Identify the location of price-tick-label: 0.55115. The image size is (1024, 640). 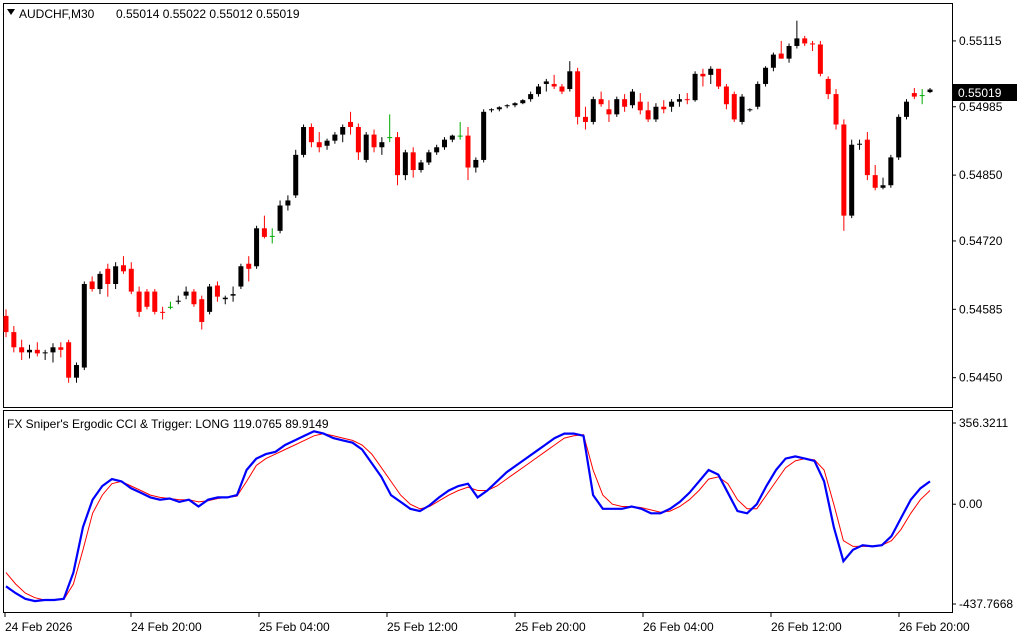
(980, 41).